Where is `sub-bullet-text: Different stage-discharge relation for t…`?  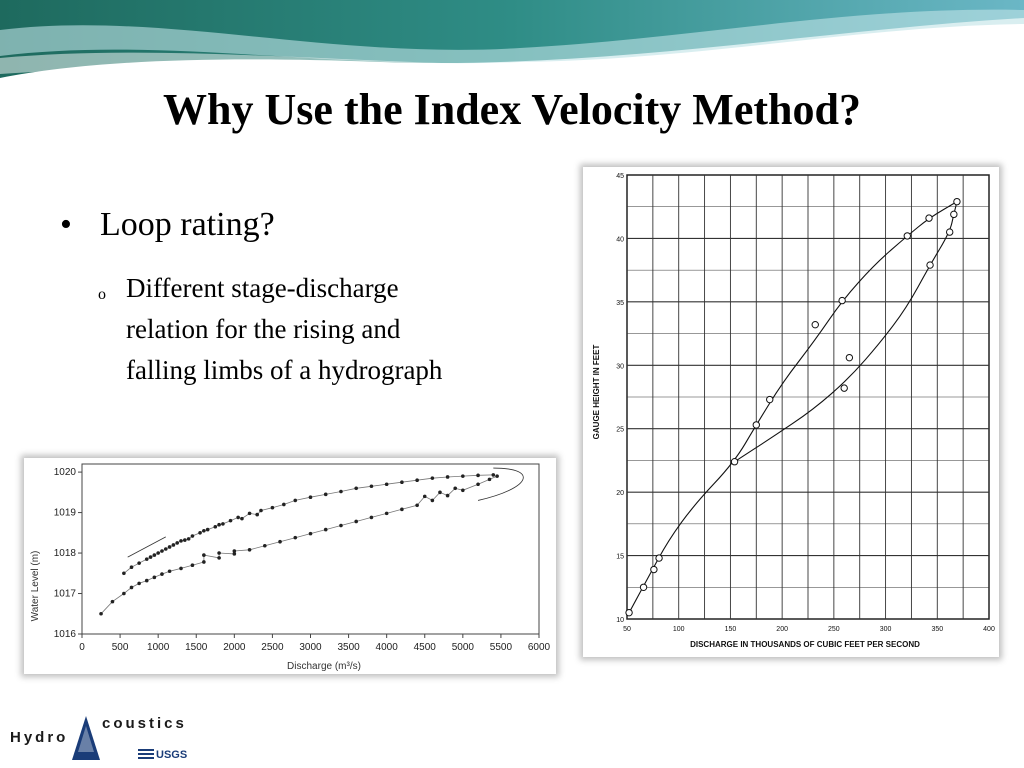
sub-bullet-text: Different stage-discharge relation for t… is located at coordinates (284, 329).